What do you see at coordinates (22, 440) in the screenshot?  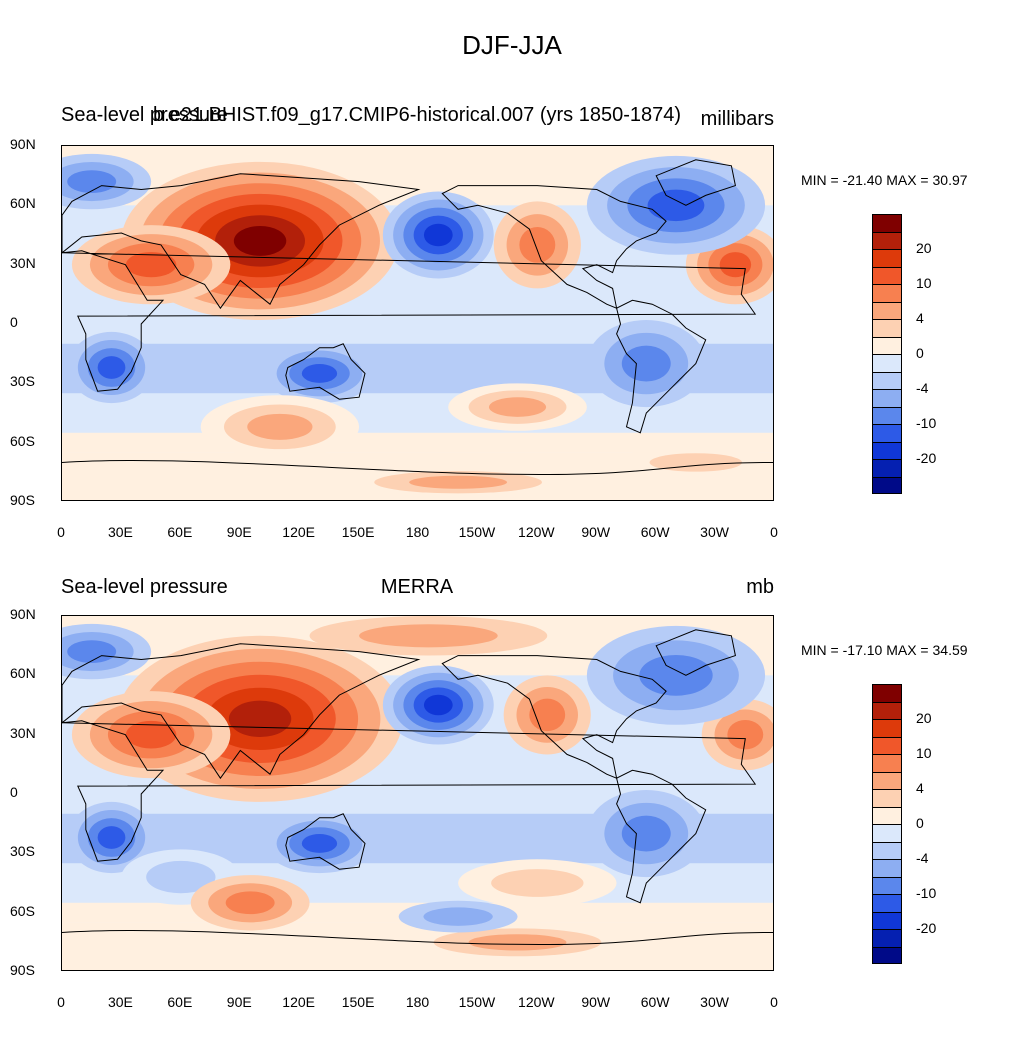 I see `latitude-tick-label: 60S` at bounding box center [22, 440].